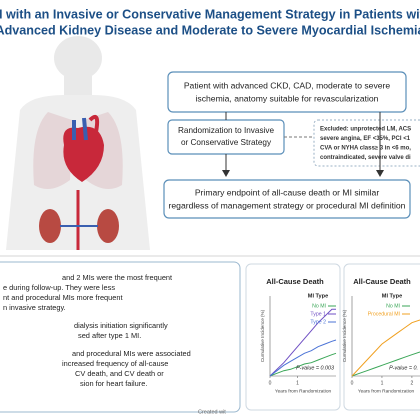  I want to click on footer: Created wit, so click(212, 412).